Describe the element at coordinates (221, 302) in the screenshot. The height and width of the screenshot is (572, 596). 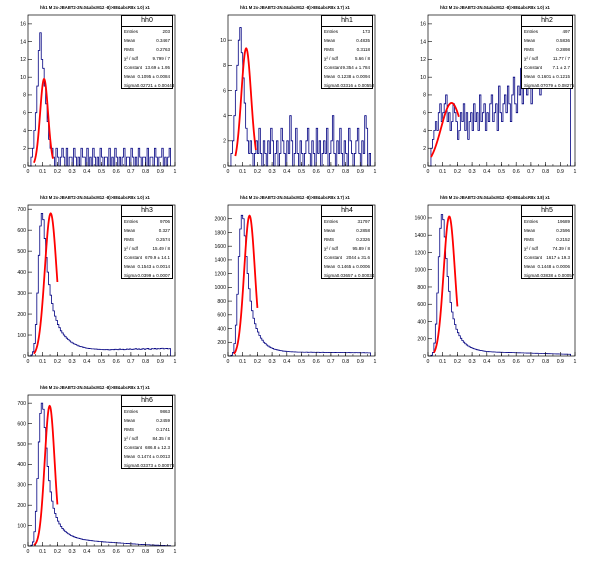
I see `y-tick-label: 800` at that location.